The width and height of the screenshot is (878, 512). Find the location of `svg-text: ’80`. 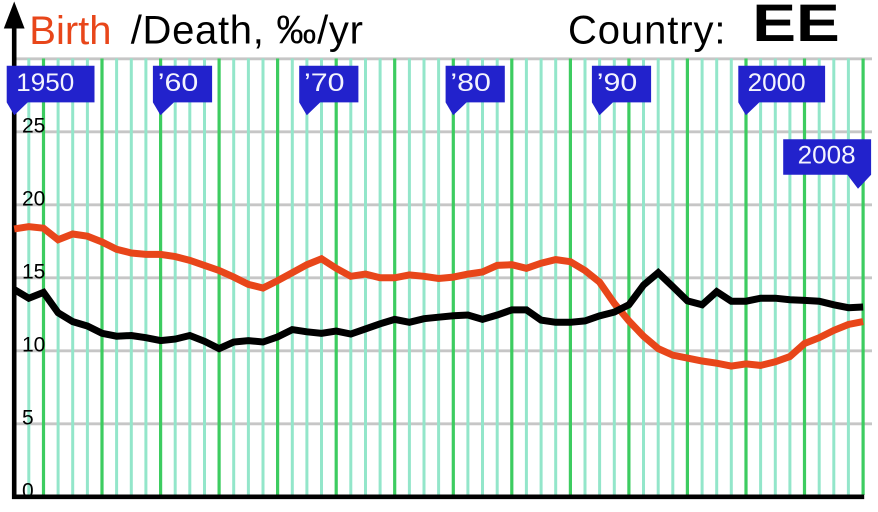

svg-text: ’80 is located at coordinates (470, 83).